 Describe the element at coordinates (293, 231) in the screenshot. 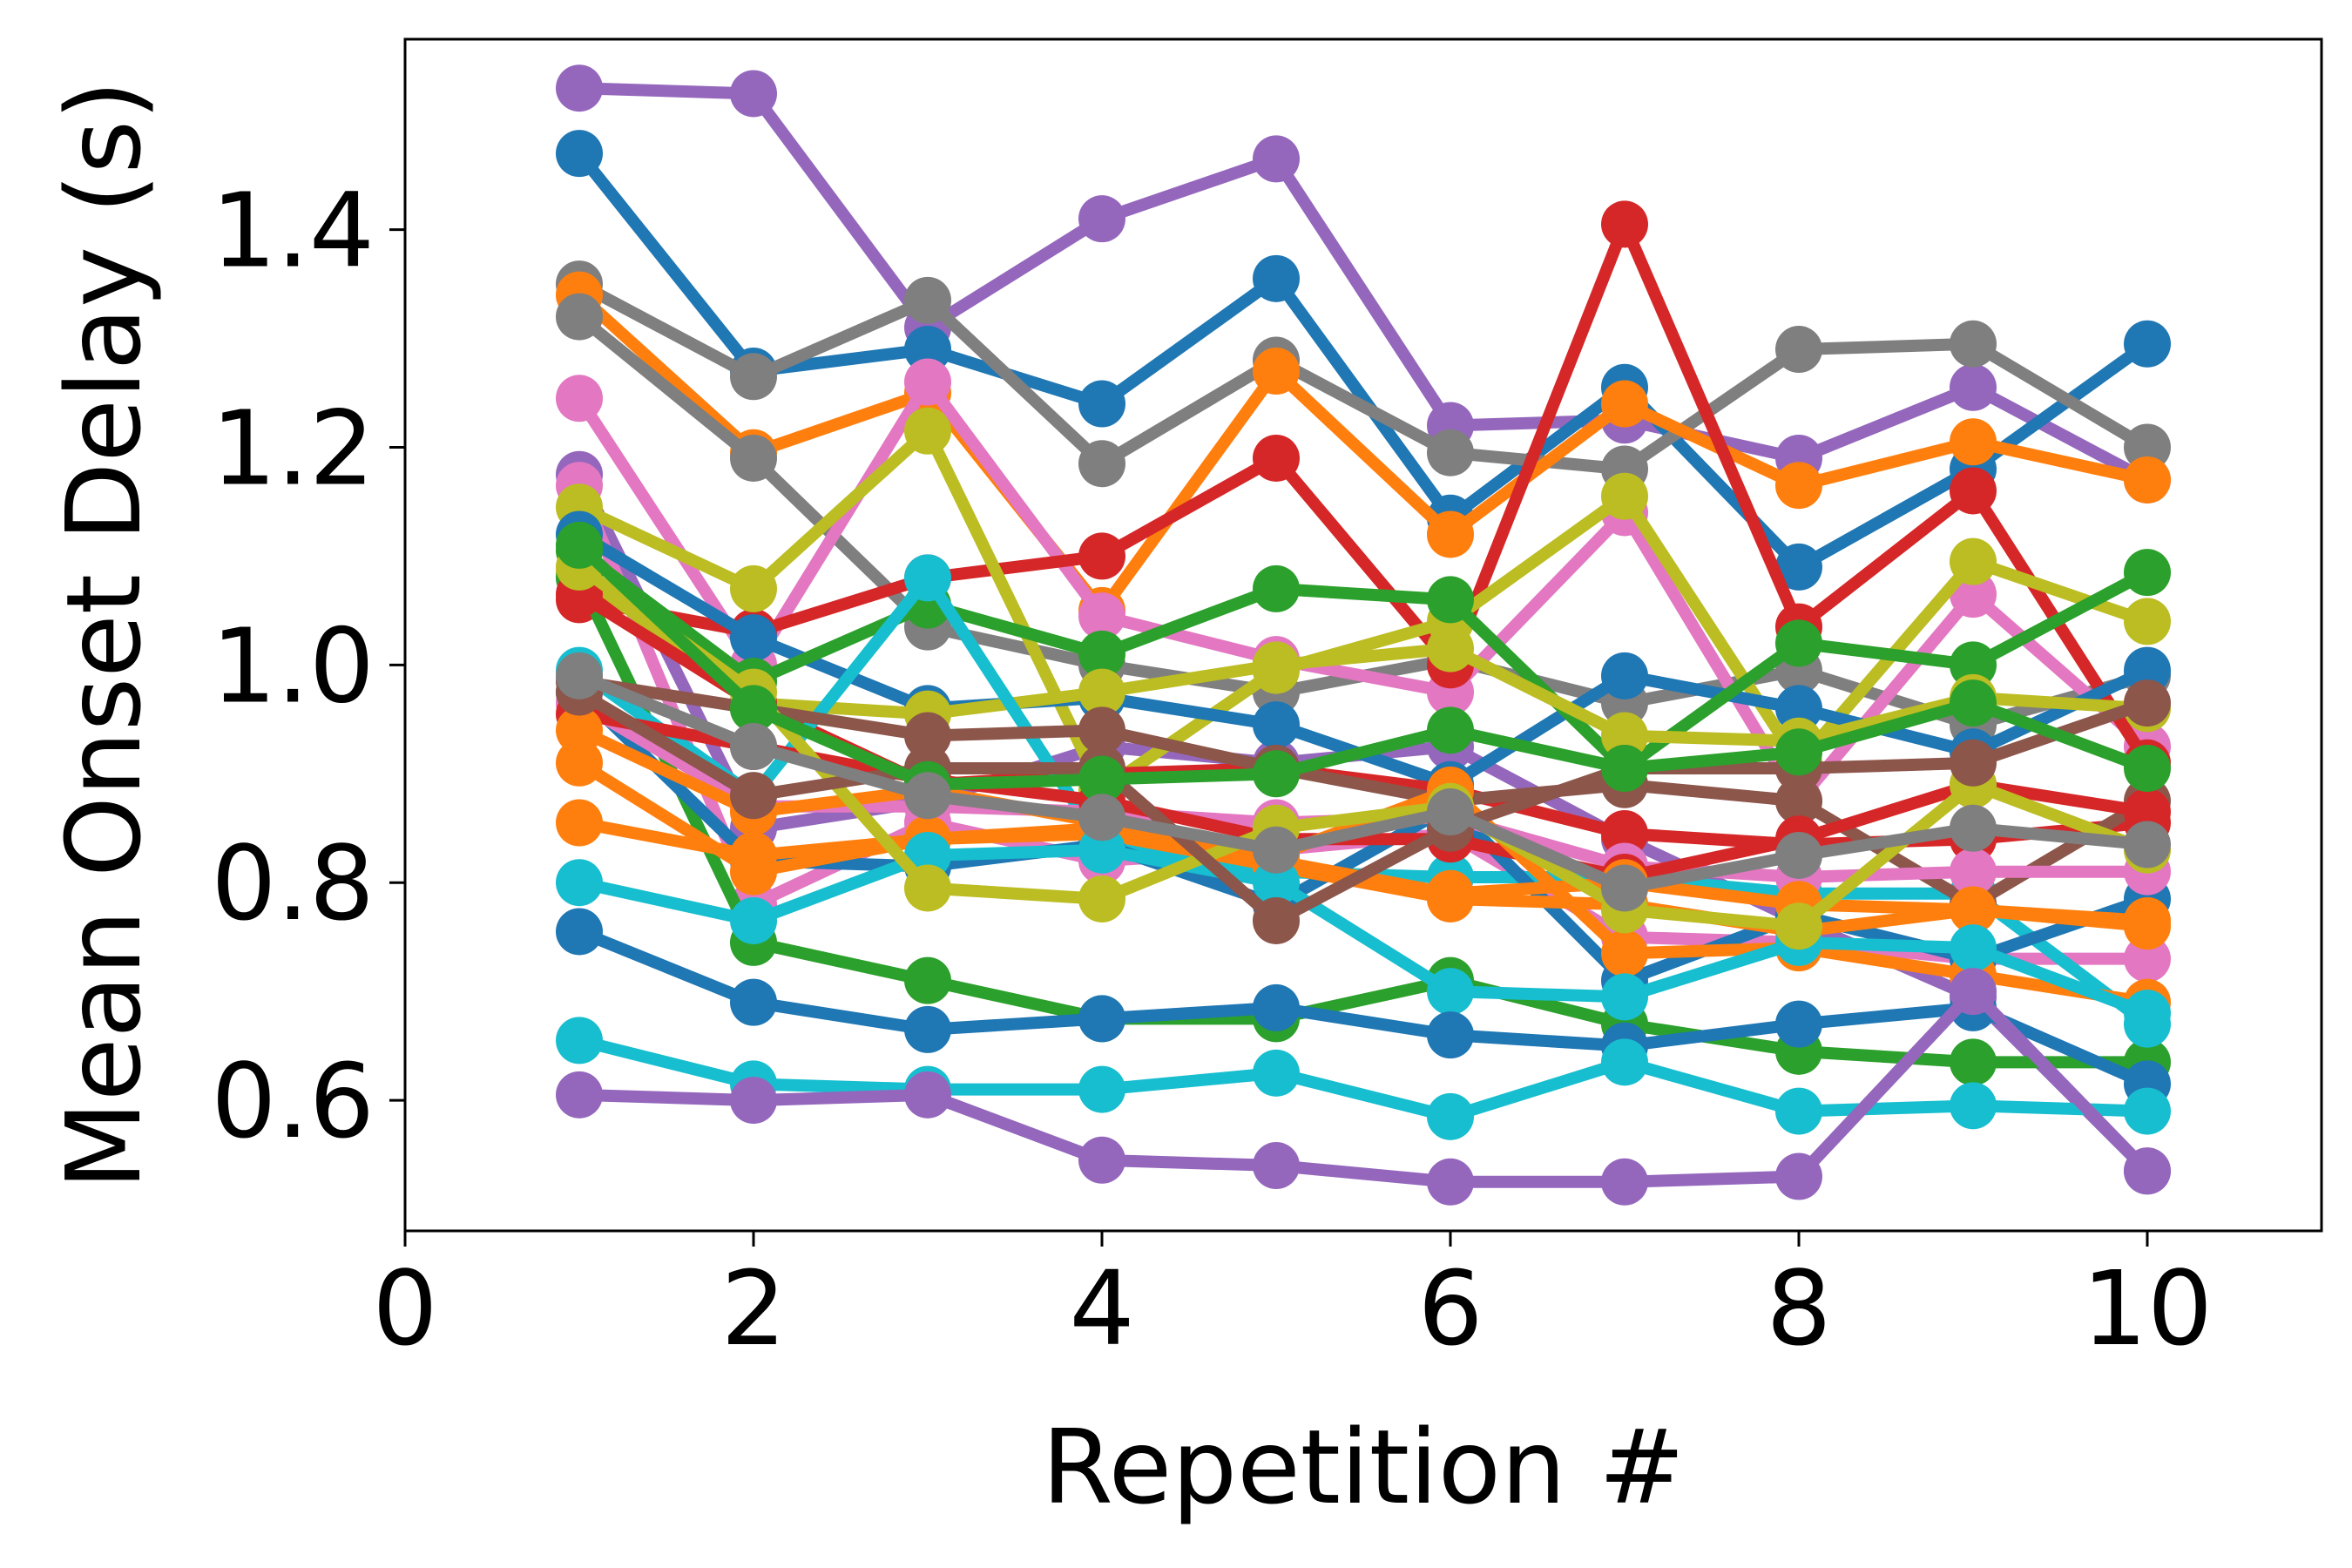

I see `y-tick-label: 1.4` at that location.